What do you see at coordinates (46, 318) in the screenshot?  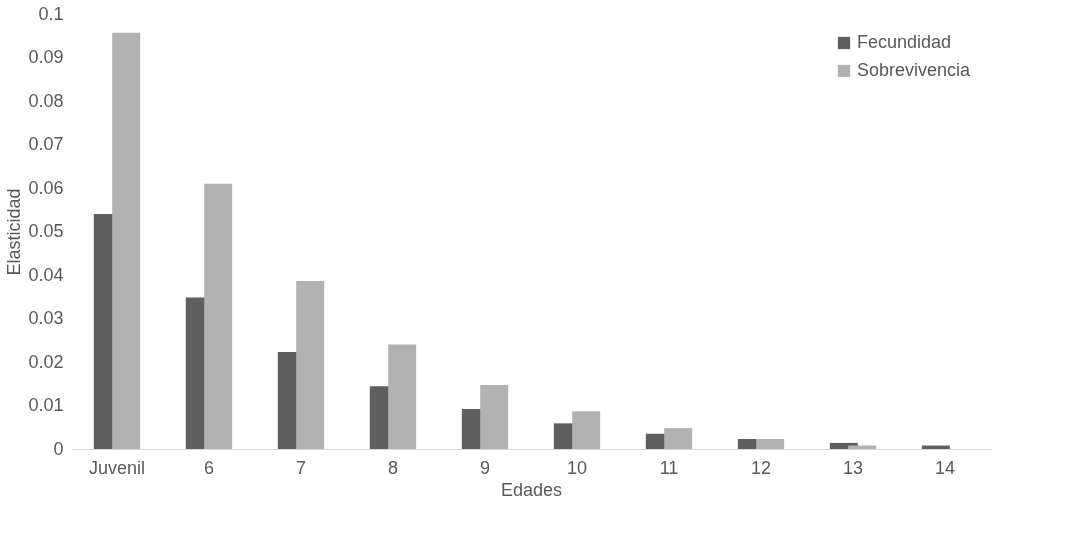 I see `y-tick-label: 0.03` at bounding box center [46, 318].